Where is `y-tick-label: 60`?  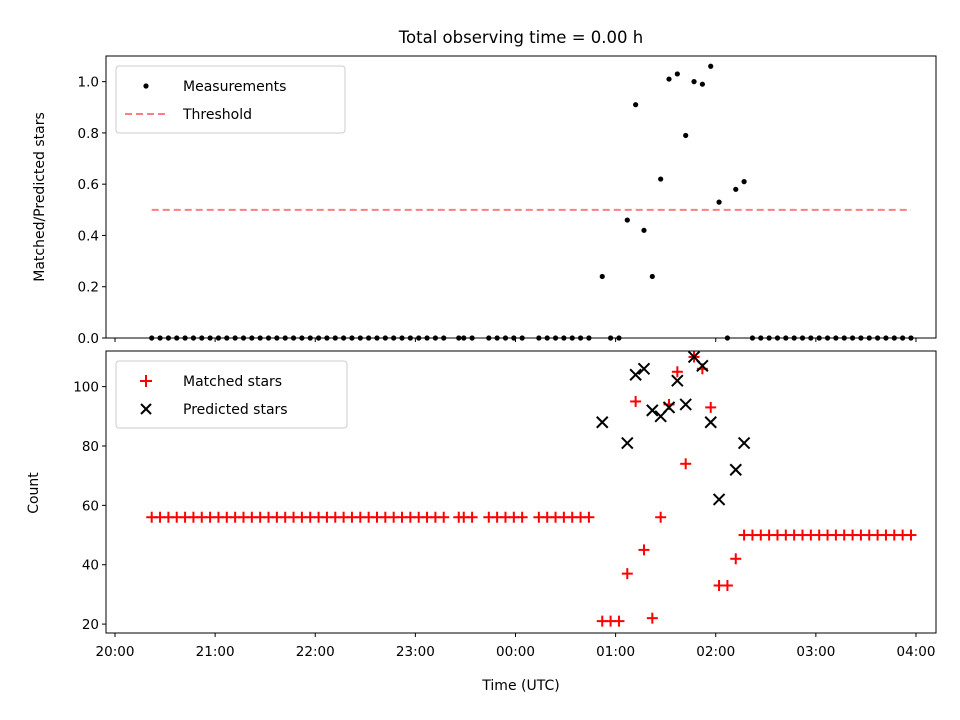 y-tick-label: 60 is located at coordinates (90, 506).